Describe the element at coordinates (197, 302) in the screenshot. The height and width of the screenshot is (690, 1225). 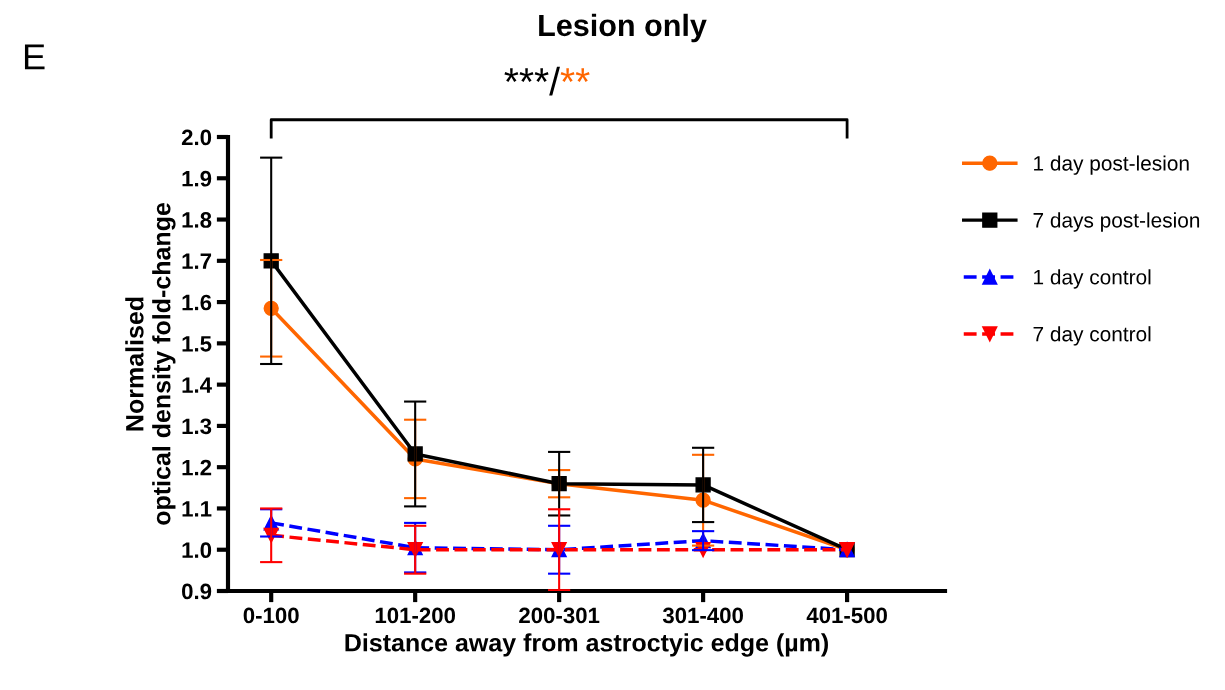
I see `y-tick-label: 1.6` at that location.